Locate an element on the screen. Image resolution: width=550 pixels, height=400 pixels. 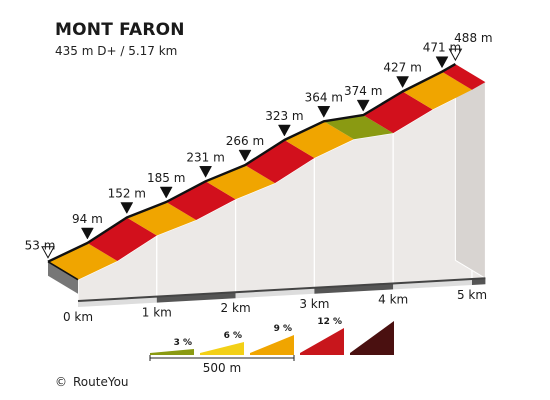
x-tick-label: 2 km is located at coordinates (236, 308).